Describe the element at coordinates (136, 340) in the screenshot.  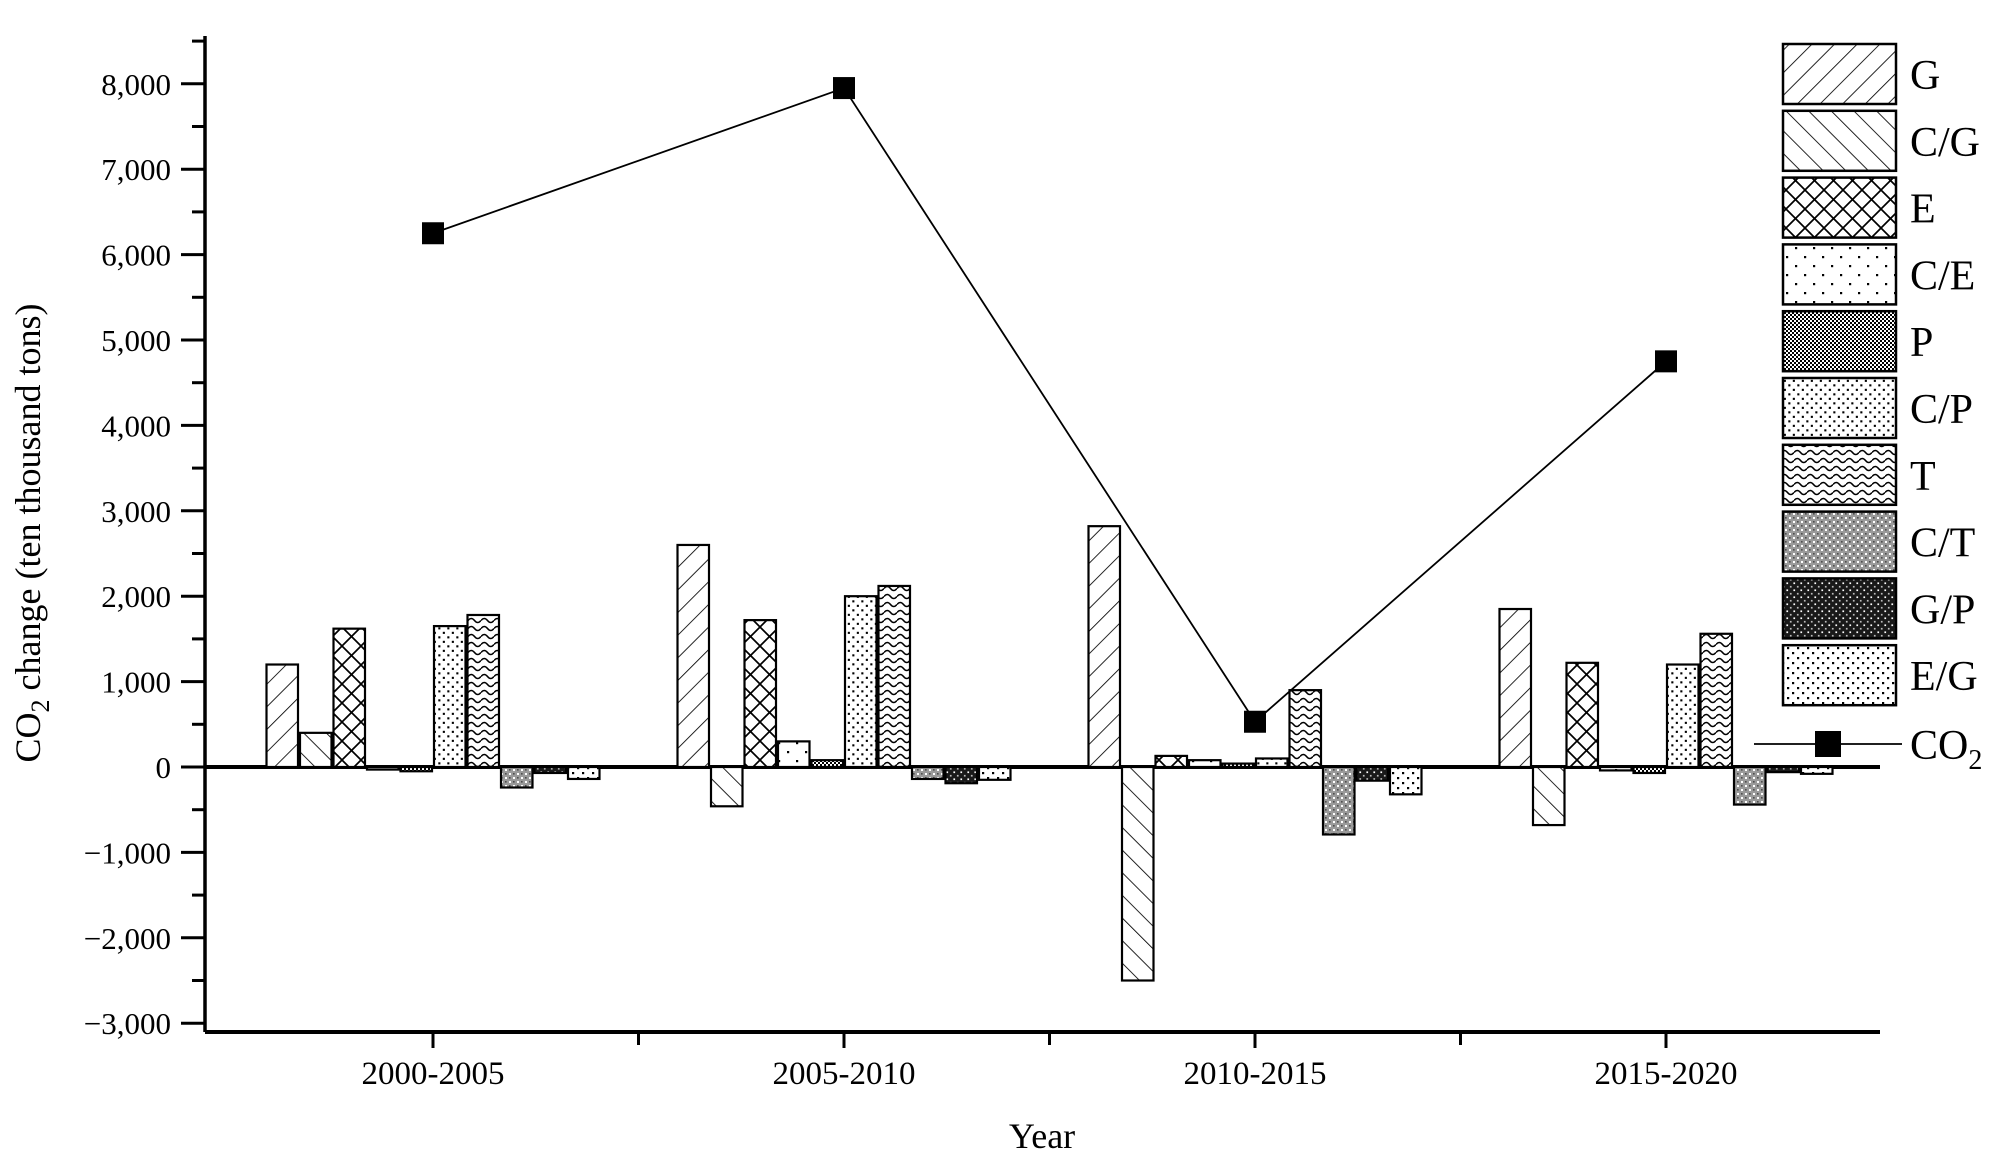
I see `y-tick-label-5000: 5,000` at that location.